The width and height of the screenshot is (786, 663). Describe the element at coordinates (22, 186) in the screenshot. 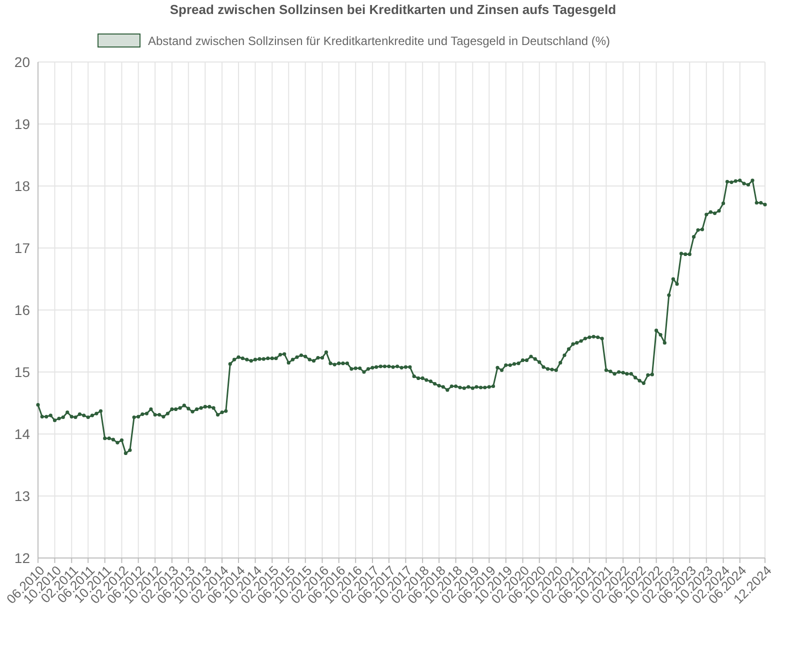

I see `y-tick-label: 18` at that location.